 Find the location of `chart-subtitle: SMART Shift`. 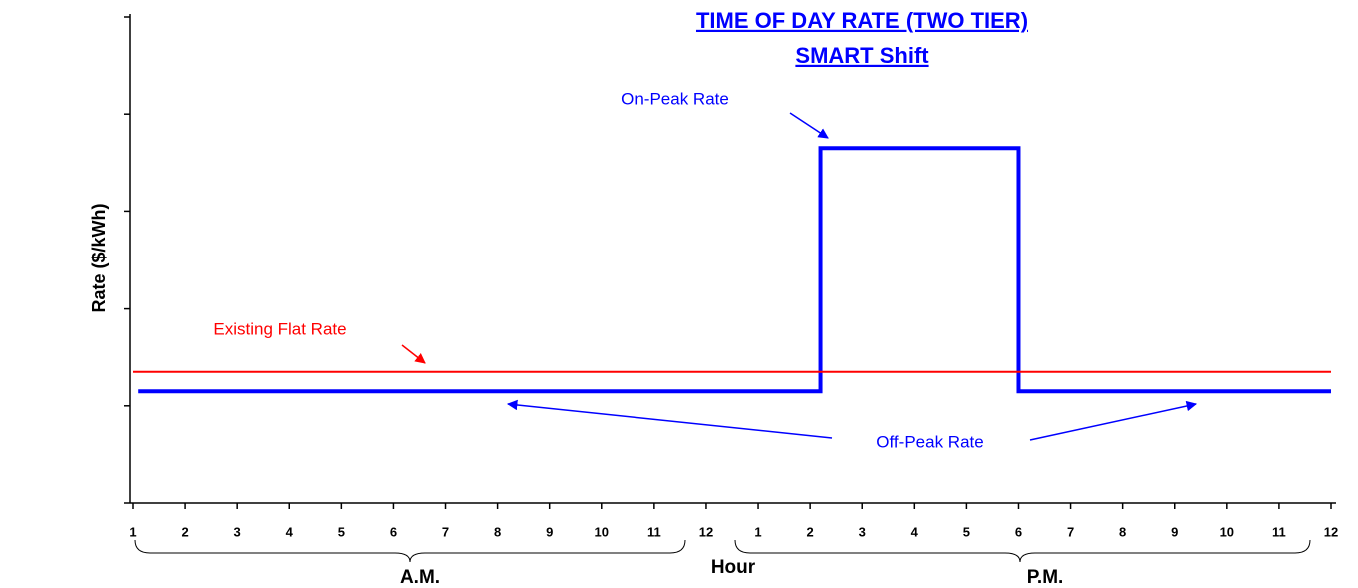

chart-subtitle: SMART Shift is located at coordinates (862, 55).